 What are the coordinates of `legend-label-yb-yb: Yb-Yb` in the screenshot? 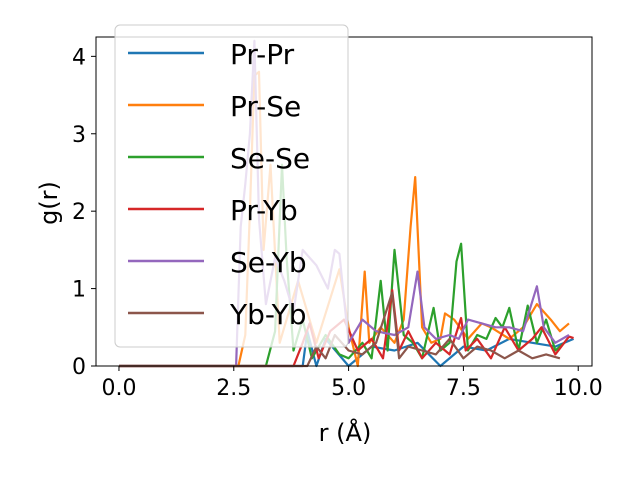 It's located at (268, 314).